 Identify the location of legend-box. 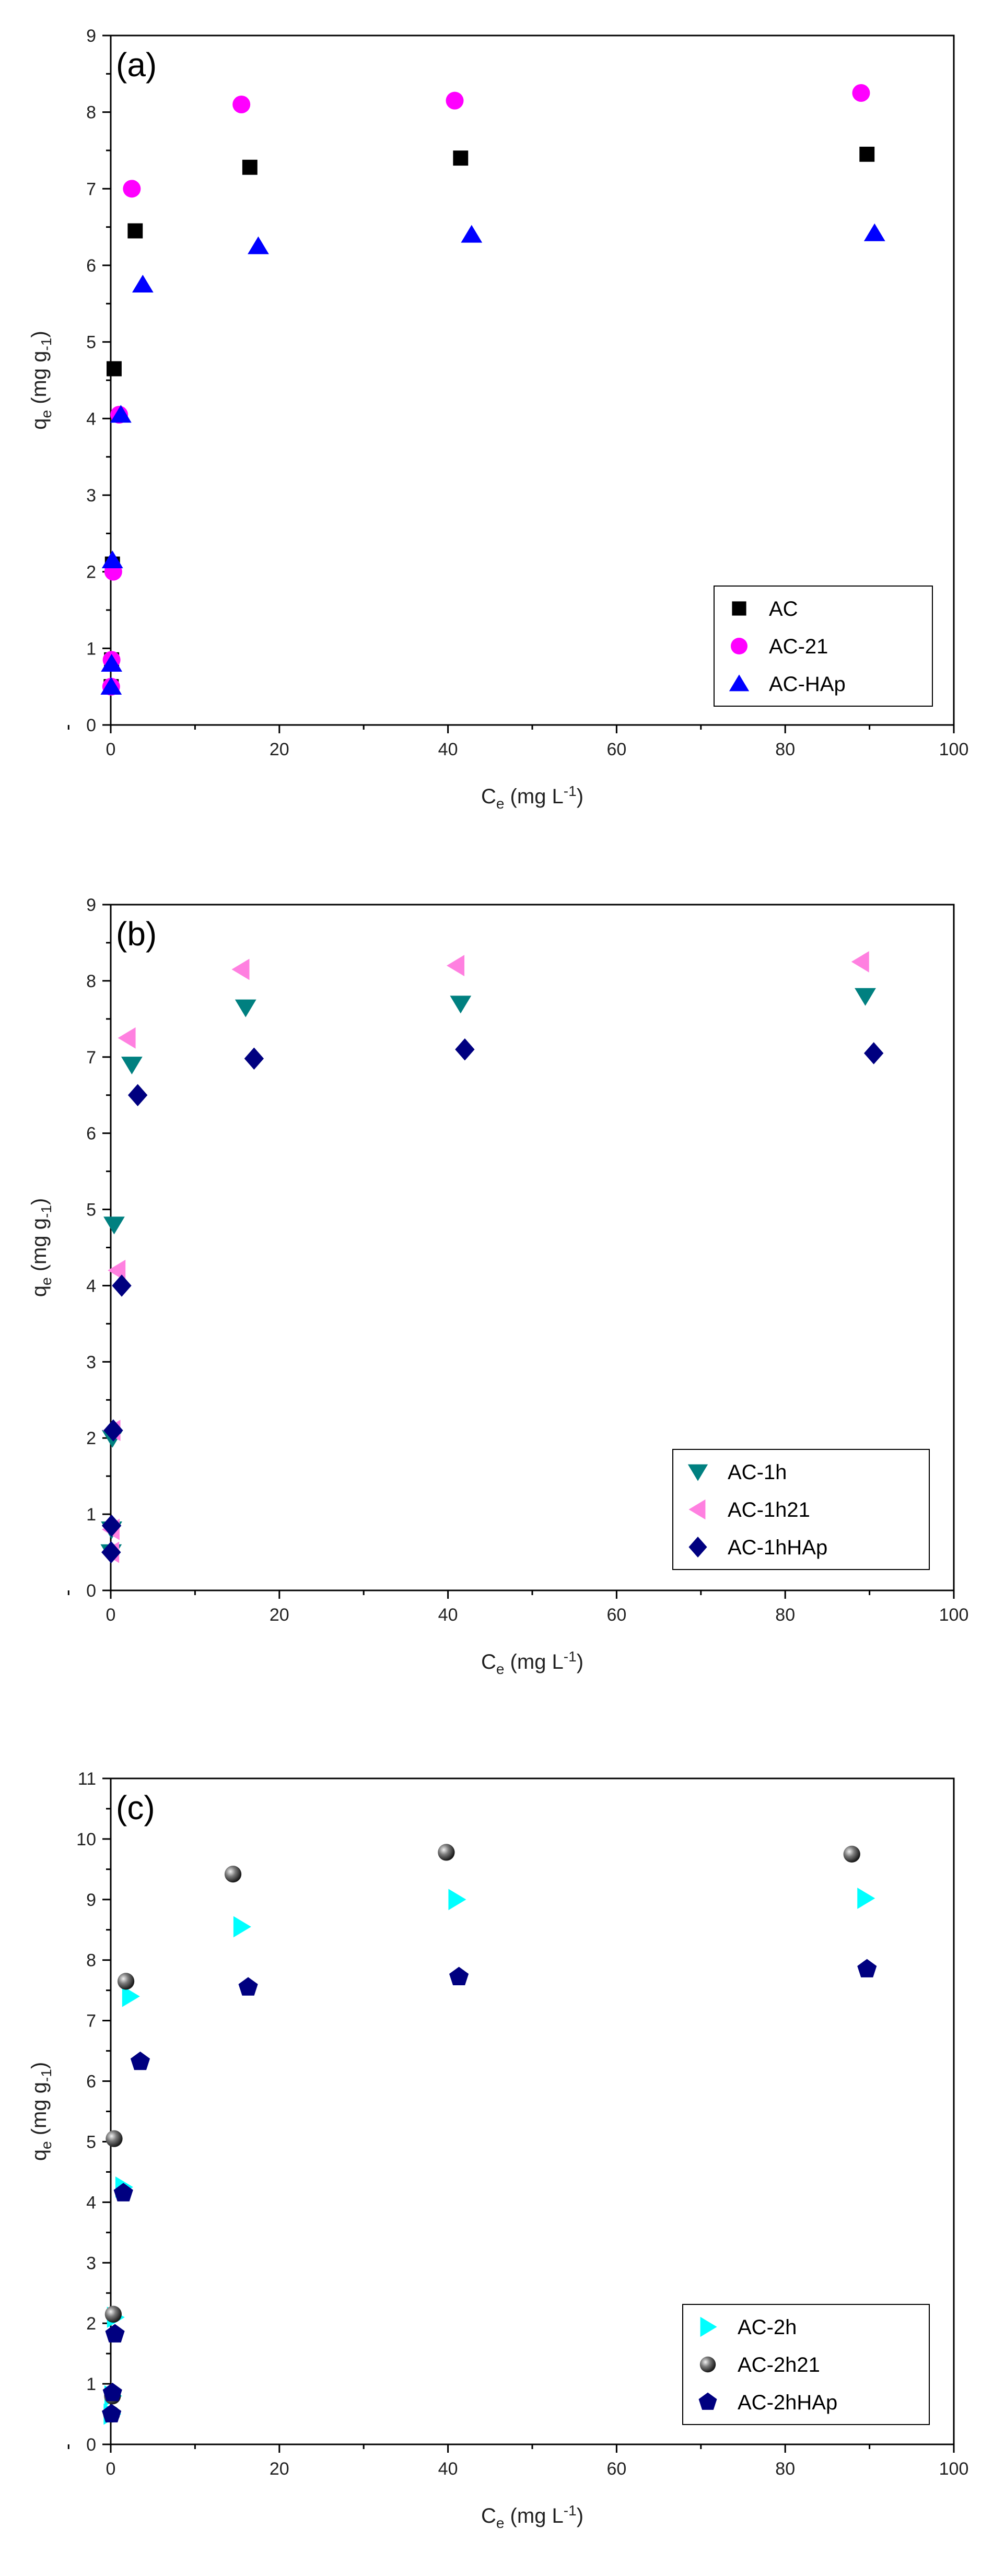
(823, 646).